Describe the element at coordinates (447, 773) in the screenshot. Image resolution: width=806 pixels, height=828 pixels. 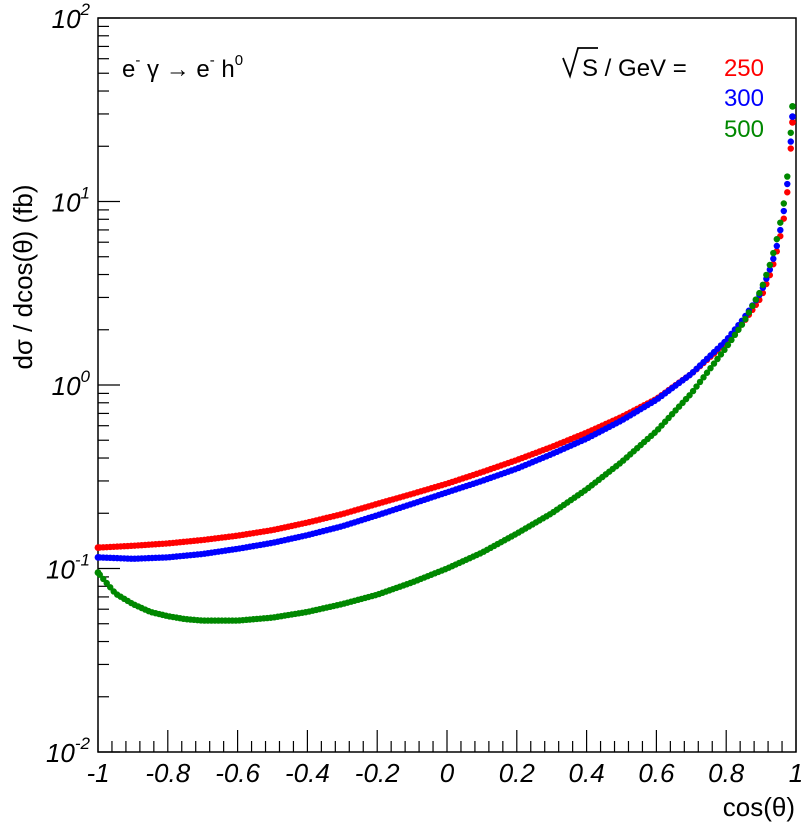
I see `x-tick-label: 0` at that location.